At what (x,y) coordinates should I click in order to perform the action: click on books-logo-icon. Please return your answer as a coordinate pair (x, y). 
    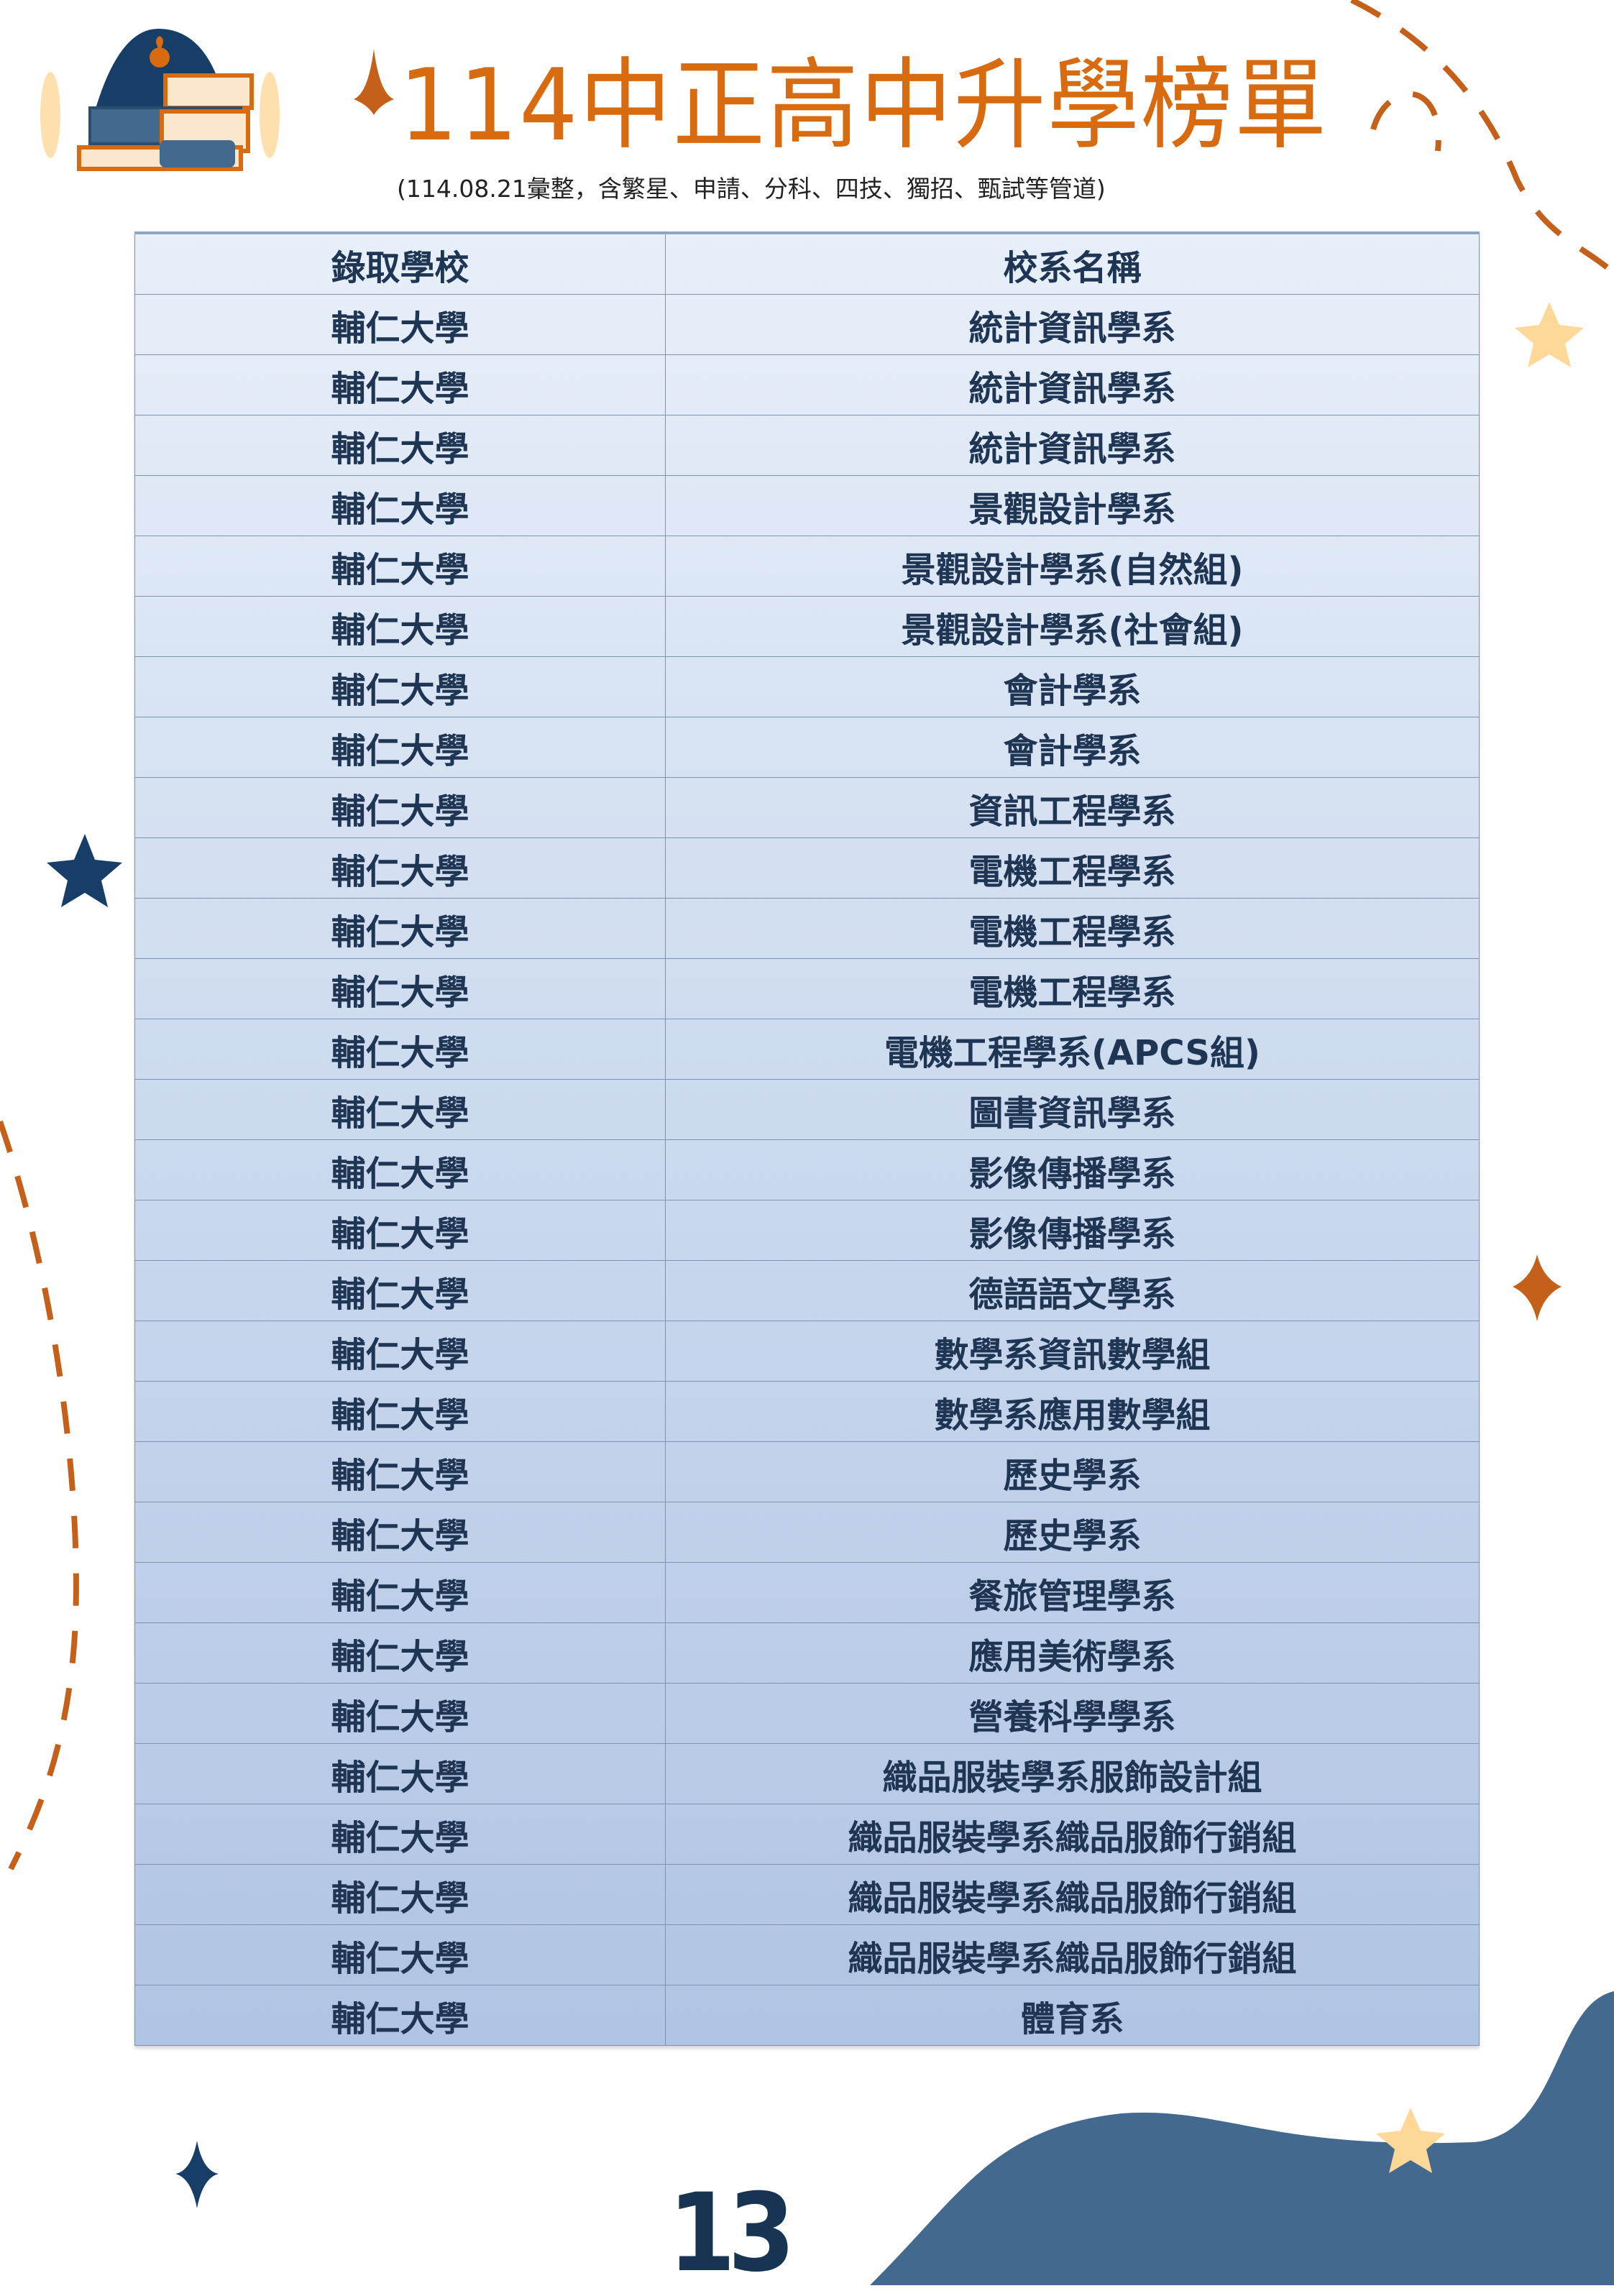
    Looking at the image, I should click on (160, 100).